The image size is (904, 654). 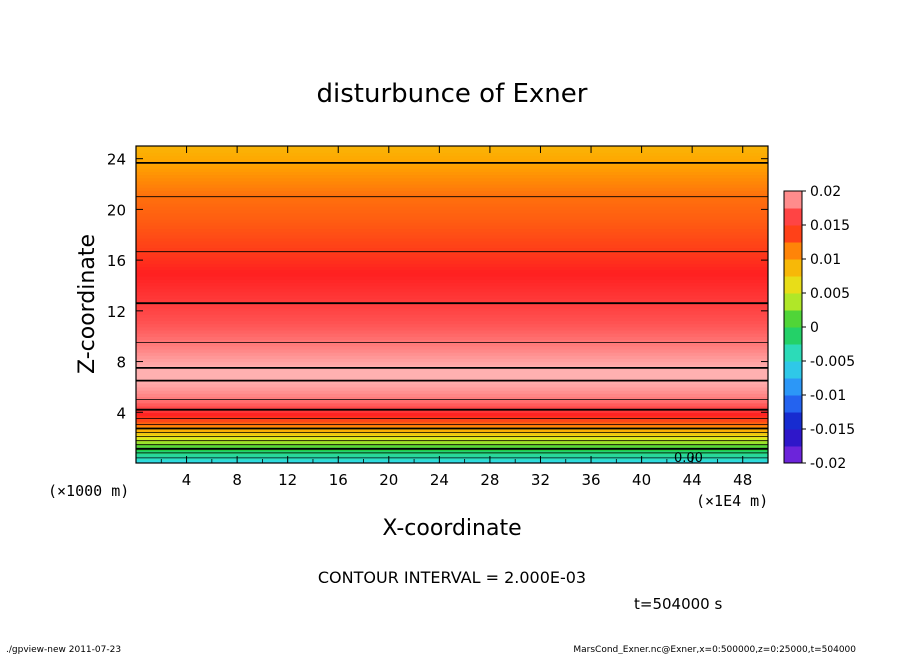 I want to click on x-tick-label: 16, so click(x=338, y=480).